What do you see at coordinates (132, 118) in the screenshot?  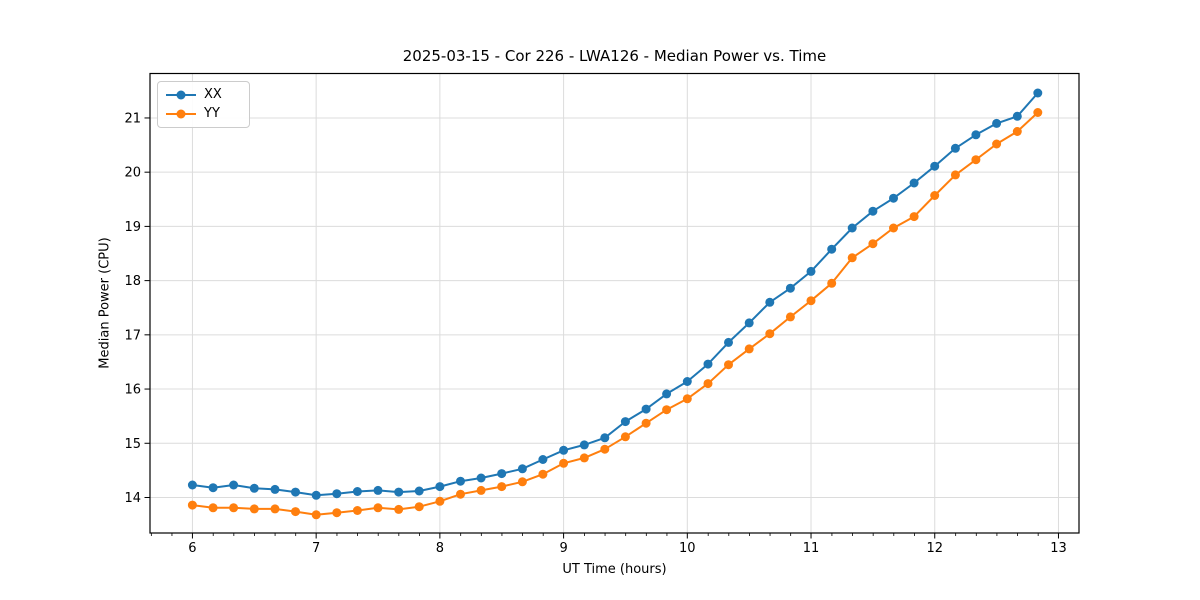 I see `svg-text: 21` at bounding box center [132, 118].